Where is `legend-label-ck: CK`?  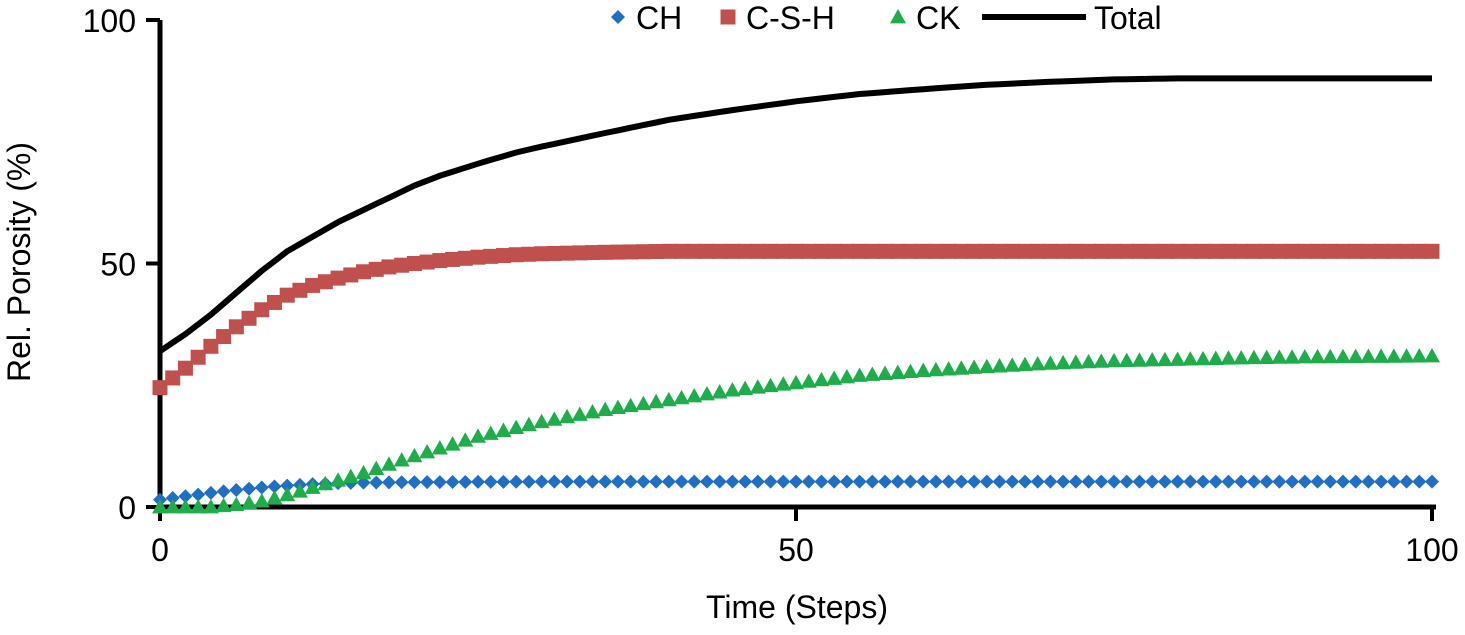
legend-label-ck: CK is located at coordinates (938, 18).